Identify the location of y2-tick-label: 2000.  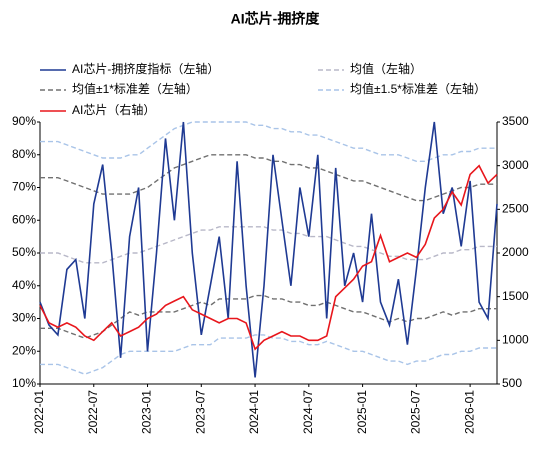
(515, 252).